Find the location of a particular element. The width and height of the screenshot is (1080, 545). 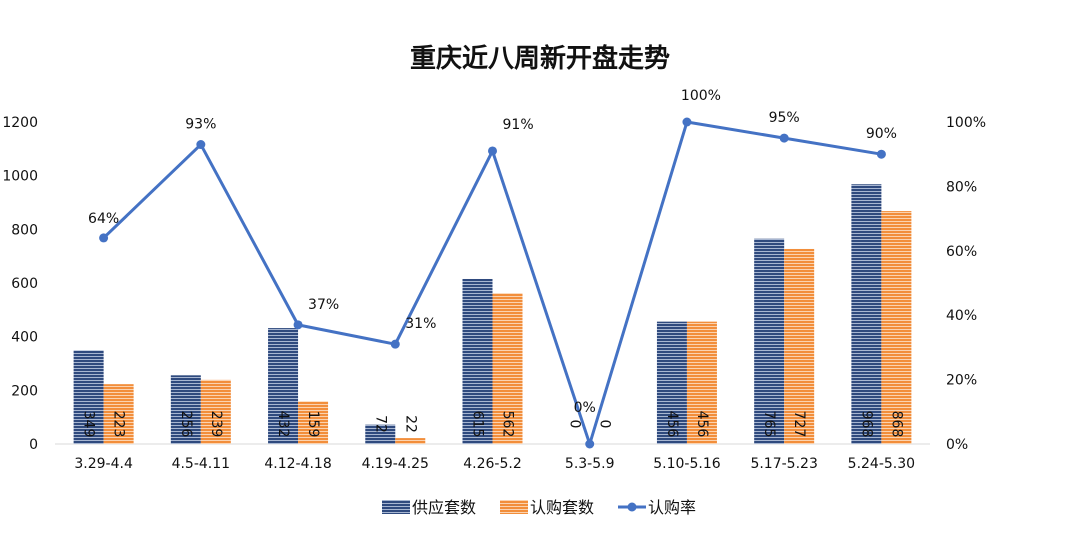

legend-item-label: 供应套数 is located at coordinates (444, 507).